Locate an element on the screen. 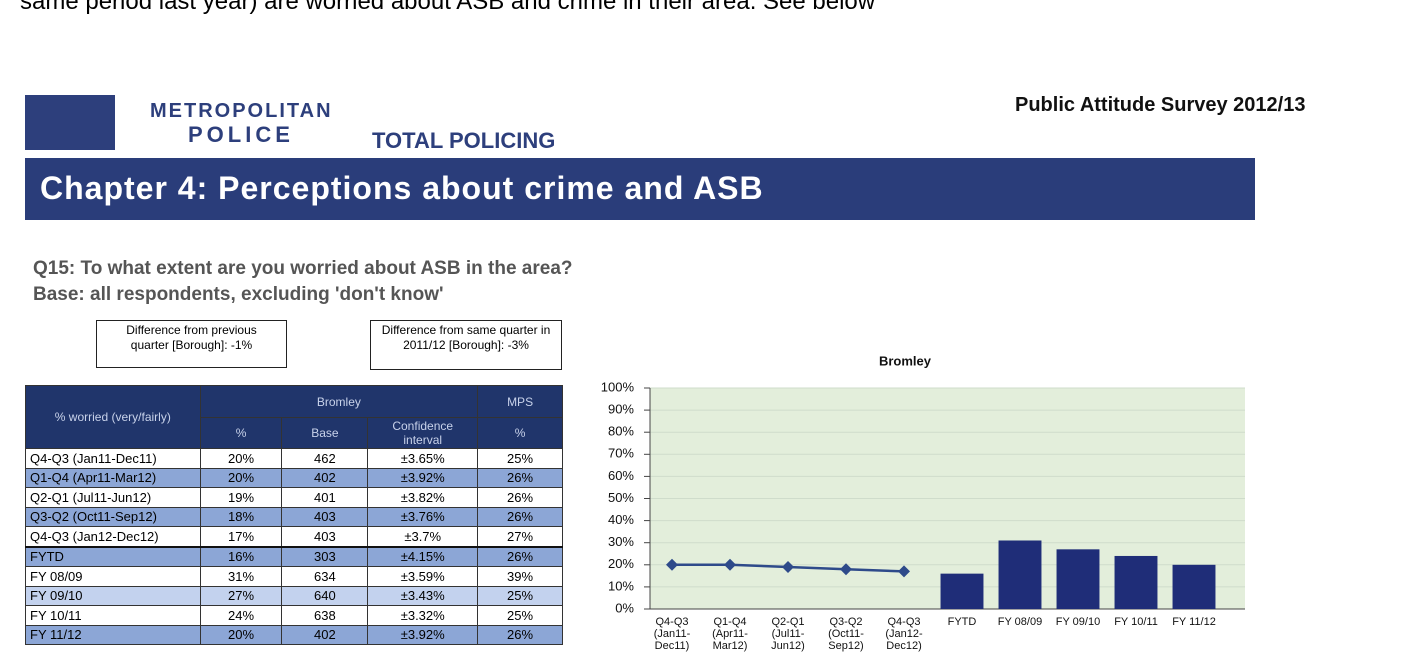 Image resolution: width=1416 pixels, height=661 pixels. header-cell: Confidence interval is located at coordinates (423, 433).